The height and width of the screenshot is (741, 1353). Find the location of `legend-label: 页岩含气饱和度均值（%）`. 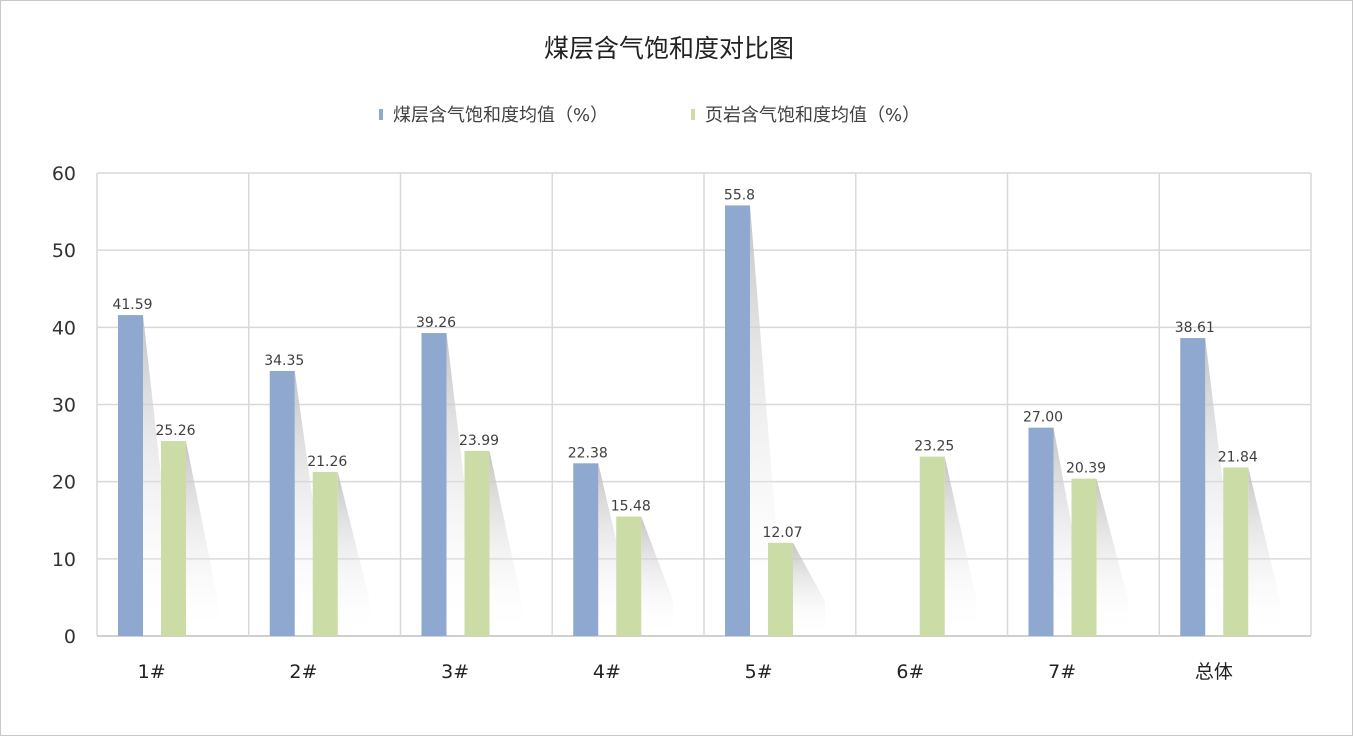

legend-label: 页岩含气饱和度均值（%） is located at coordinates (812, 115).